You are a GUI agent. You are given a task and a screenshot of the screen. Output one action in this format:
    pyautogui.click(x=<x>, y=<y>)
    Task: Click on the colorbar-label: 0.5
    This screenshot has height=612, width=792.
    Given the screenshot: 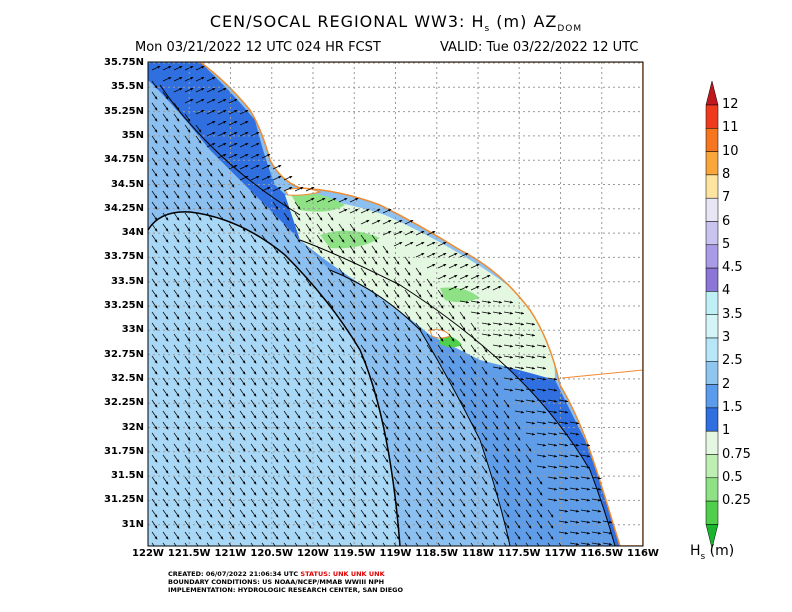 What is the action you would take?
    pyautogui.click(x=732, y=477)
    